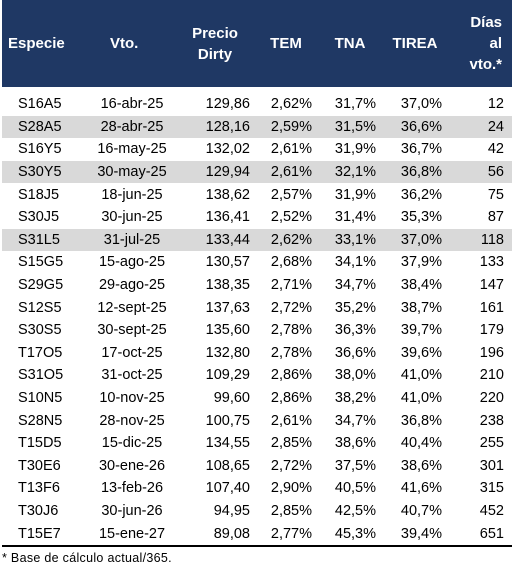 The height and width of the screenshot is (584, 514). I want to click on header-tirea: TIREA, so click(415, 43).